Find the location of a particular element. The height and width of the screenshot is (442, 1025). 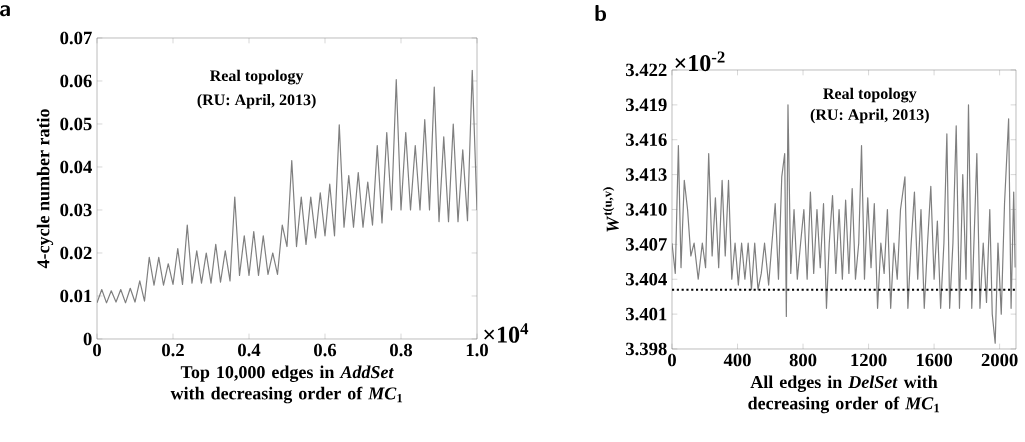

y-tick-label: 0.04 is located at coordinates (76, 167).